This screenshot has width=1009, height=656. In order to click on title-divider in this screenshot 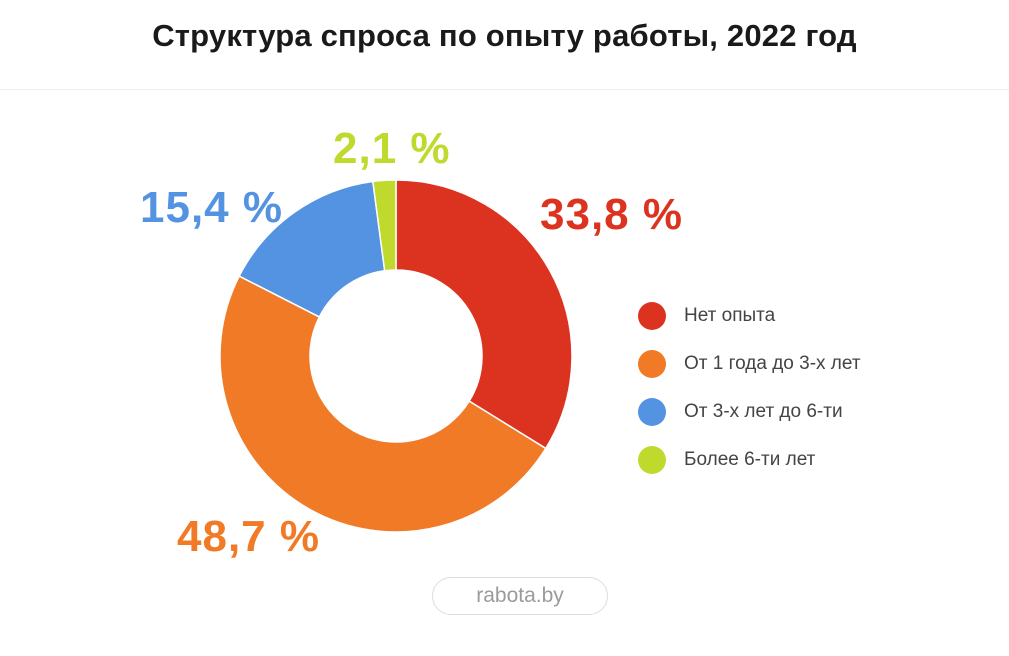, I will do `click(504, 89)`.